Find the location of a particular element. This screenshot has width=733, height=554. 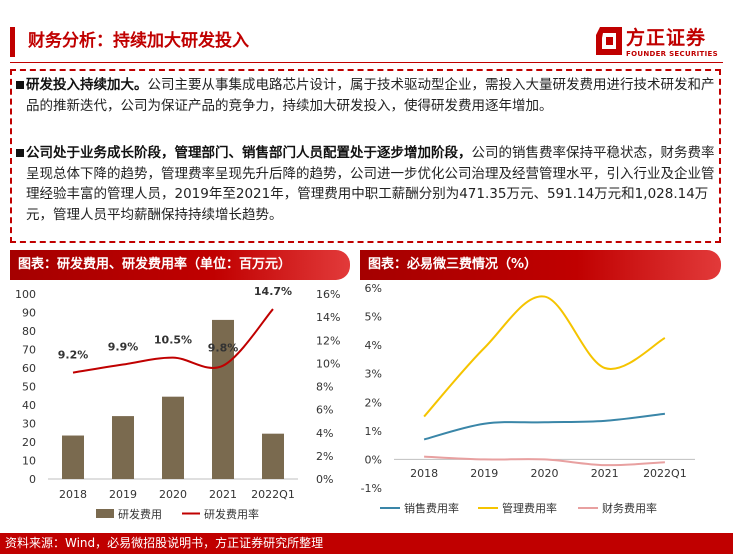

y-left-tick-label: 40 is located at coordinates (29, 405).